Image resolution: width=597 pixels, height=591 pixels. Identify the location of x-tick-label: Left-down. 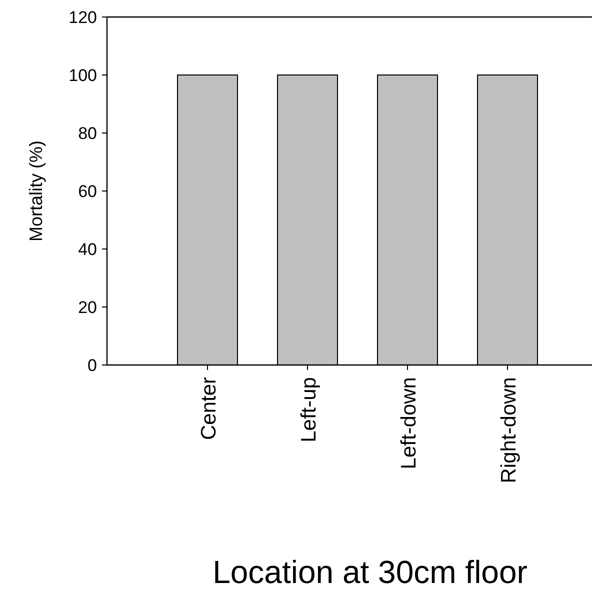
(409, 423).